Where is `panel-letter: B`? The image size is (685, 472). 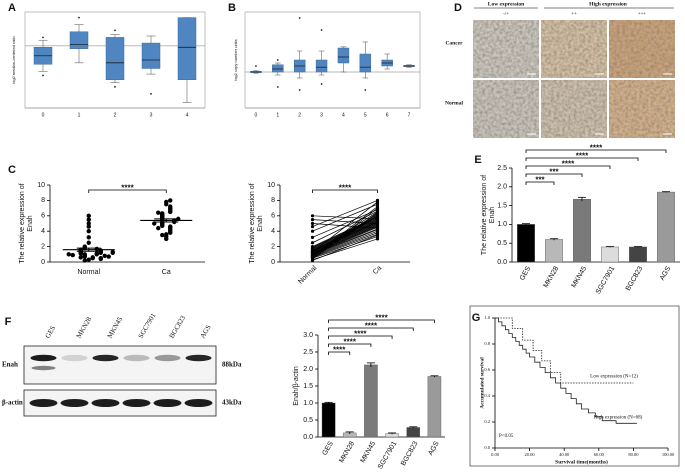
panel-letter: B is located at coordinates (232, 8).